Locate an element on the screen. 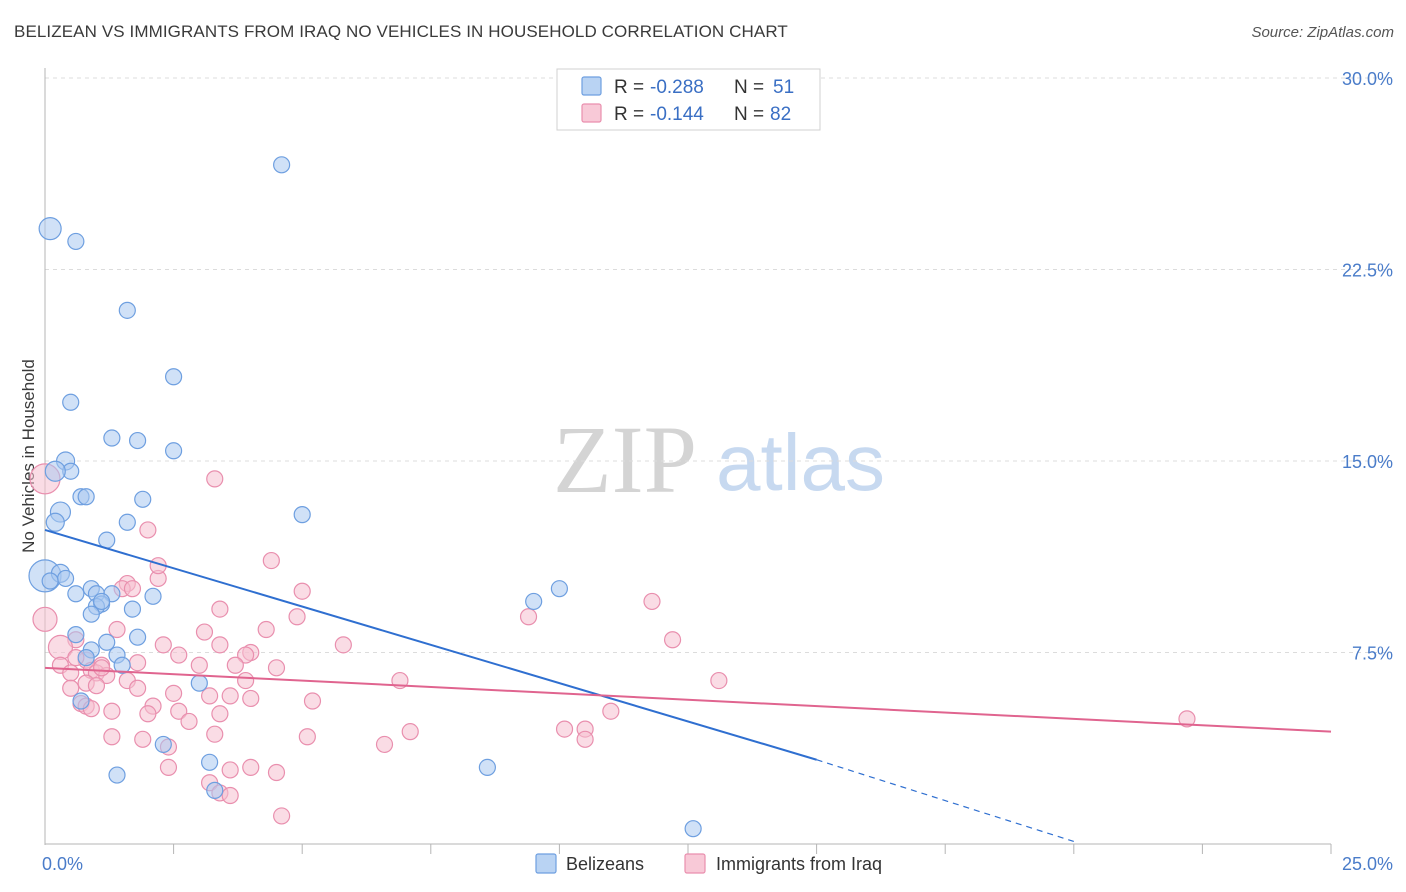 The width and height of the screenshot is (1406, 892). legend-r-label-1: R = is located at coordinates (629, 87).